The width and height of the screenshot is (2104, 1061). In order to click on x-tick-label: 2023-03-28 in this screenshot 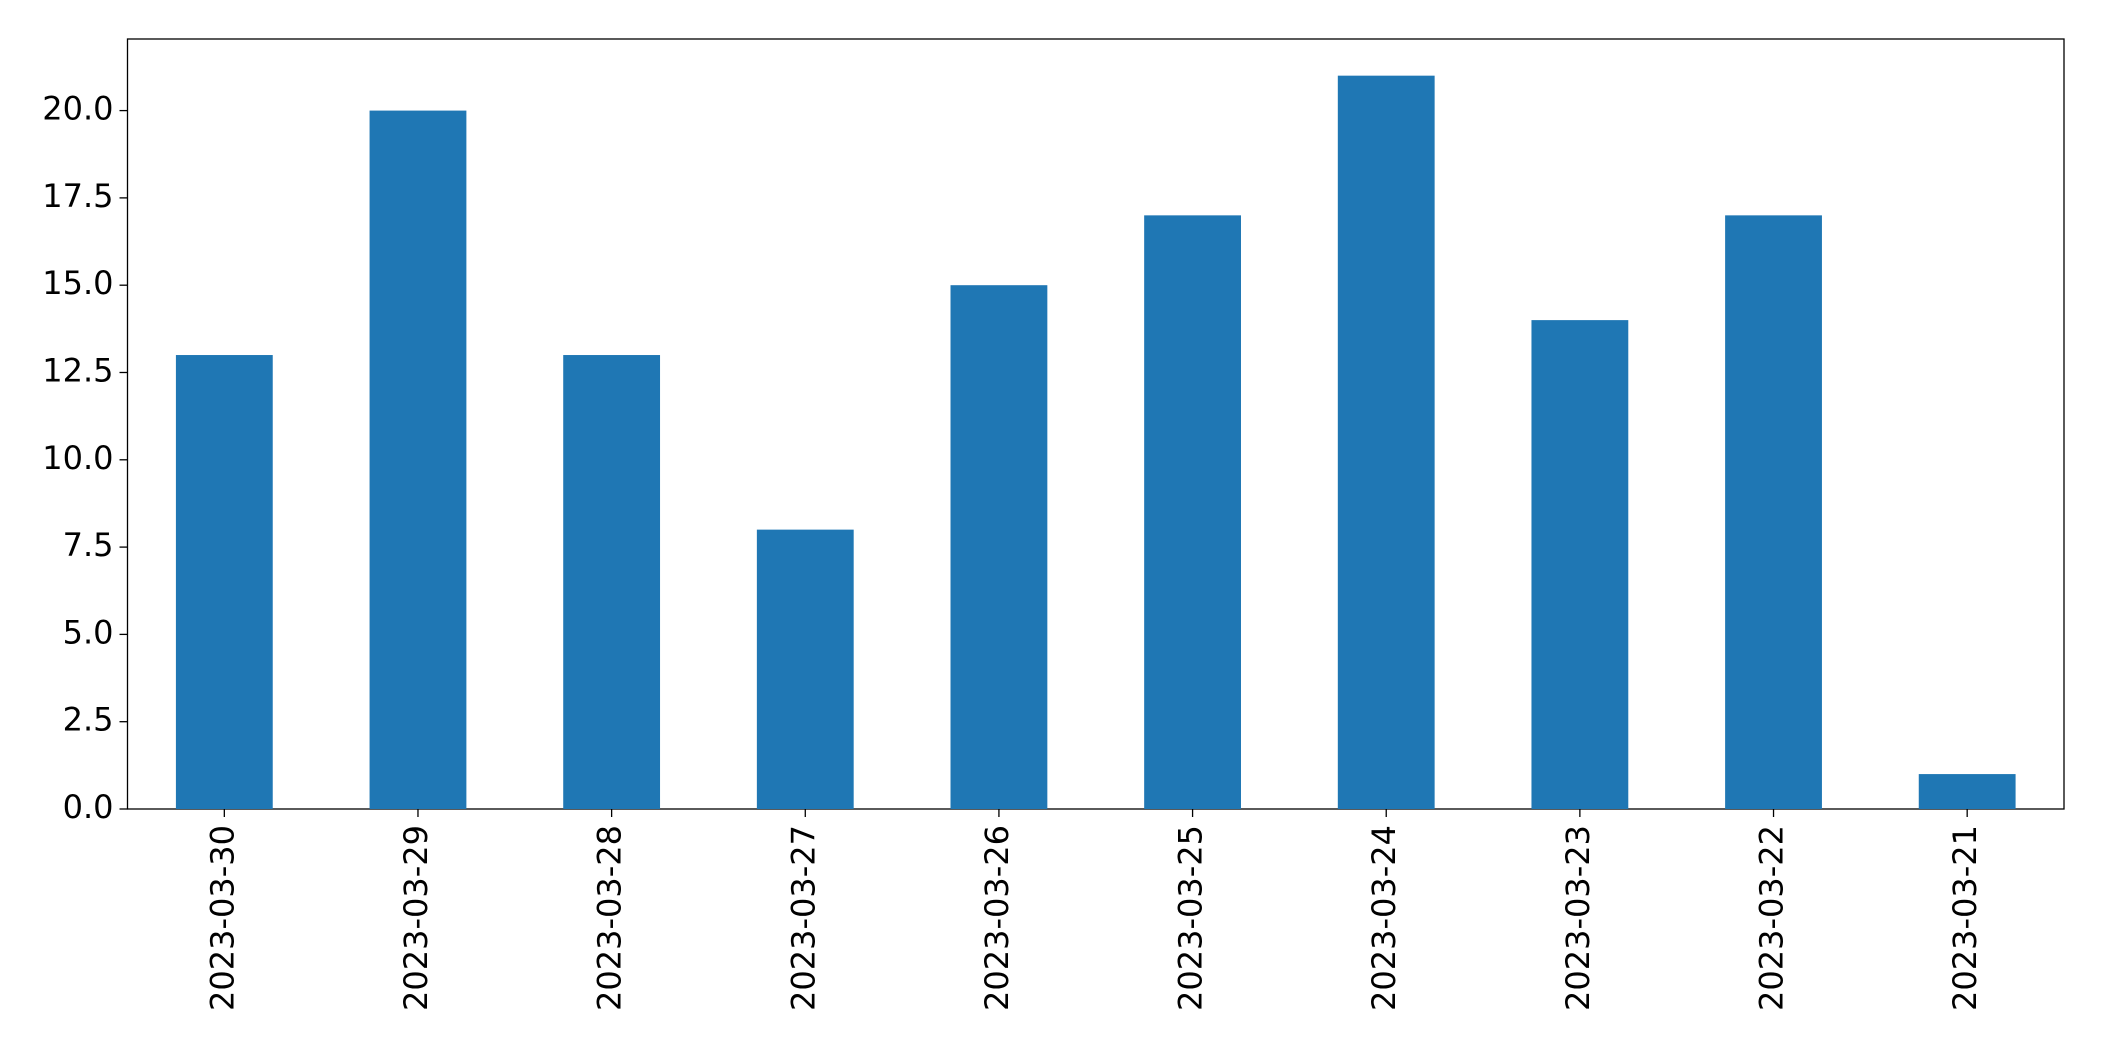, I will do `click(610, 918)`.